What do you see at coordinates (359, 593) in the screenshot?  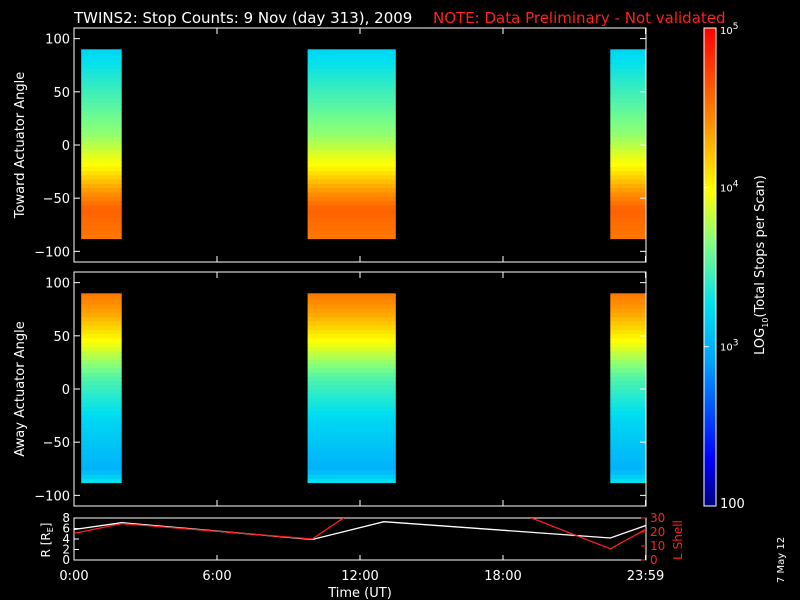 I see `time-xlabel: Time (UT)` at bounding box center [359, 593].